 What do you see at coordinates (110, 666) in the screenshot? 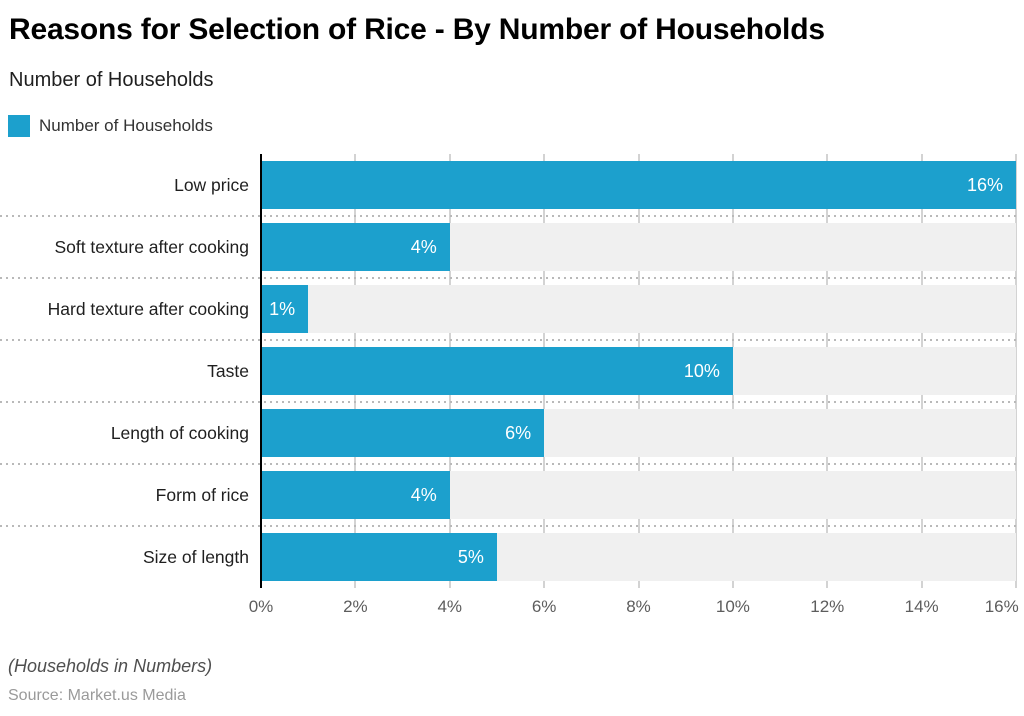
I see `footnote: (Households in Numbers)` at bounding box center [110, 666].